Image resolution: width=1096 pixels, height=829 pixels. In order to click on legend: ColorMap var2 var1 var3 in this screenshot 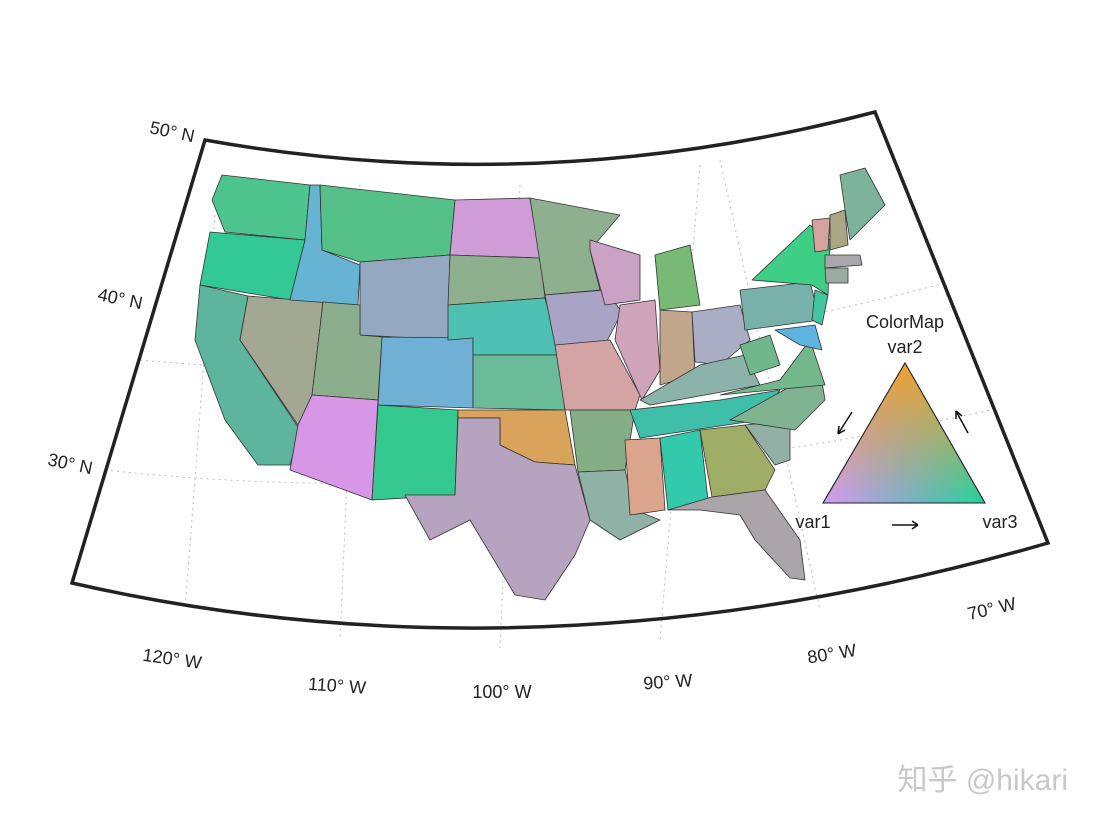, I will do `click(906, 422)`.